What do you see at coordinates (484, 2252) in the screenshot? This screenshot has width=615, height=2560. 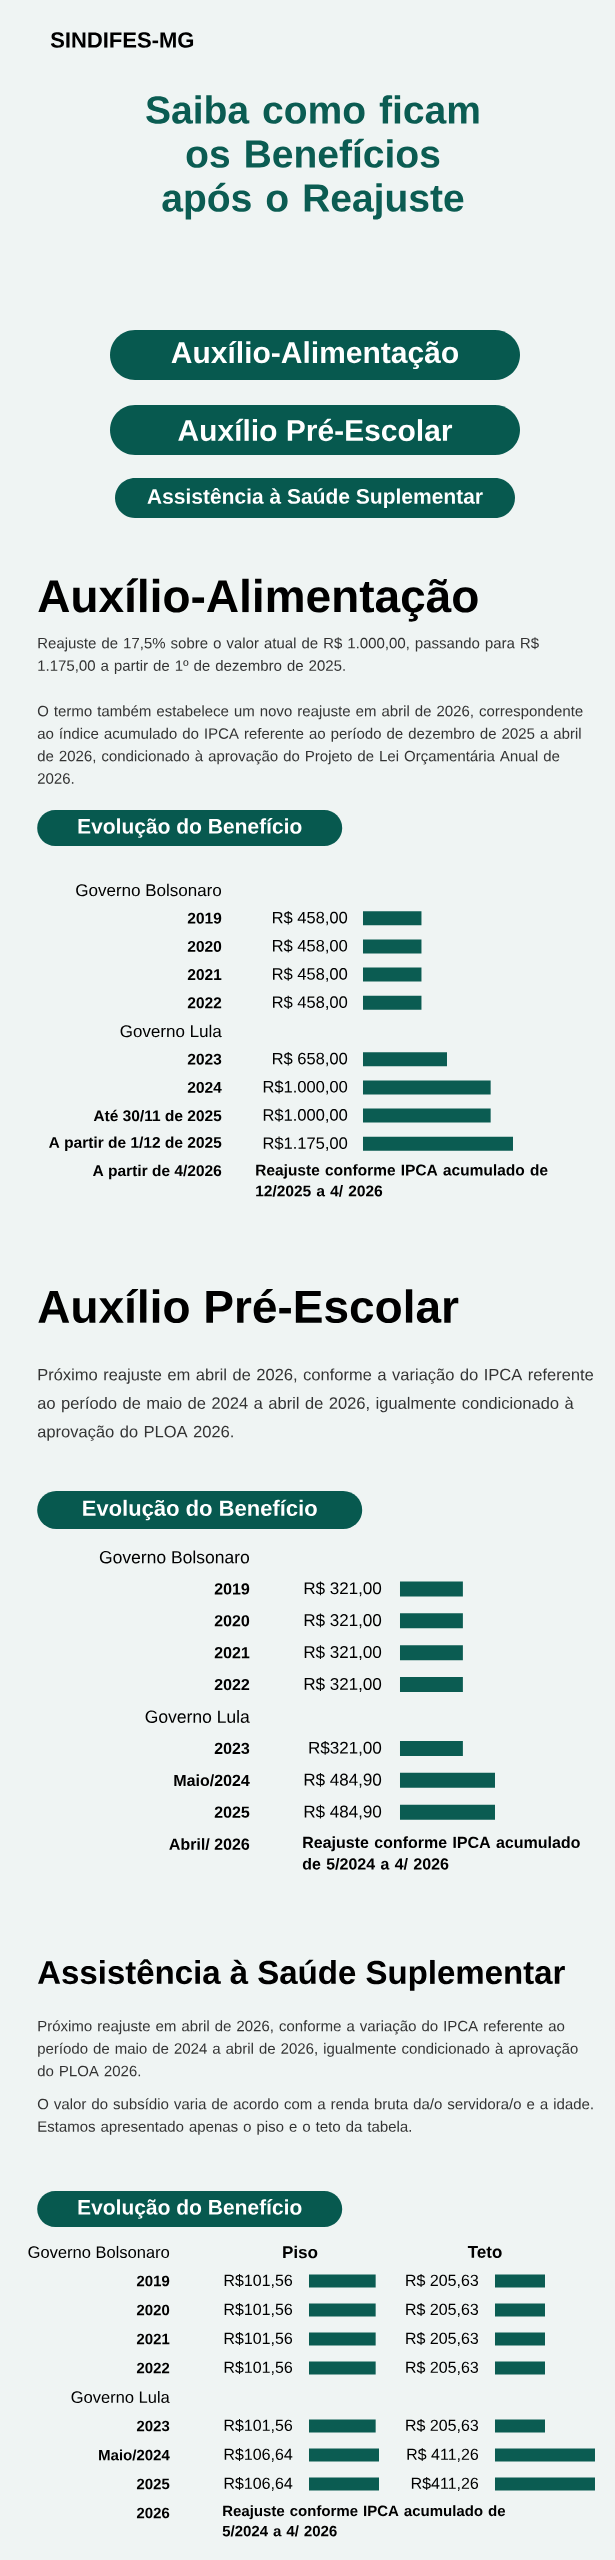 I see `chart-title: Teto` at bounding box center [484, 2252].